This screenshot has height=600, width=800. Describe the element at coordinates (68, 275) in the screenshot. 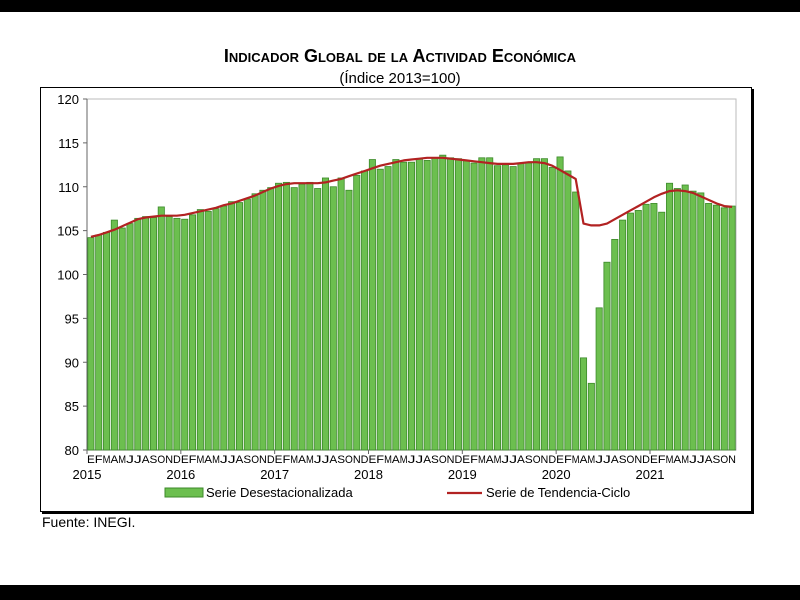

I see `y-tick-label: 100` at that location.